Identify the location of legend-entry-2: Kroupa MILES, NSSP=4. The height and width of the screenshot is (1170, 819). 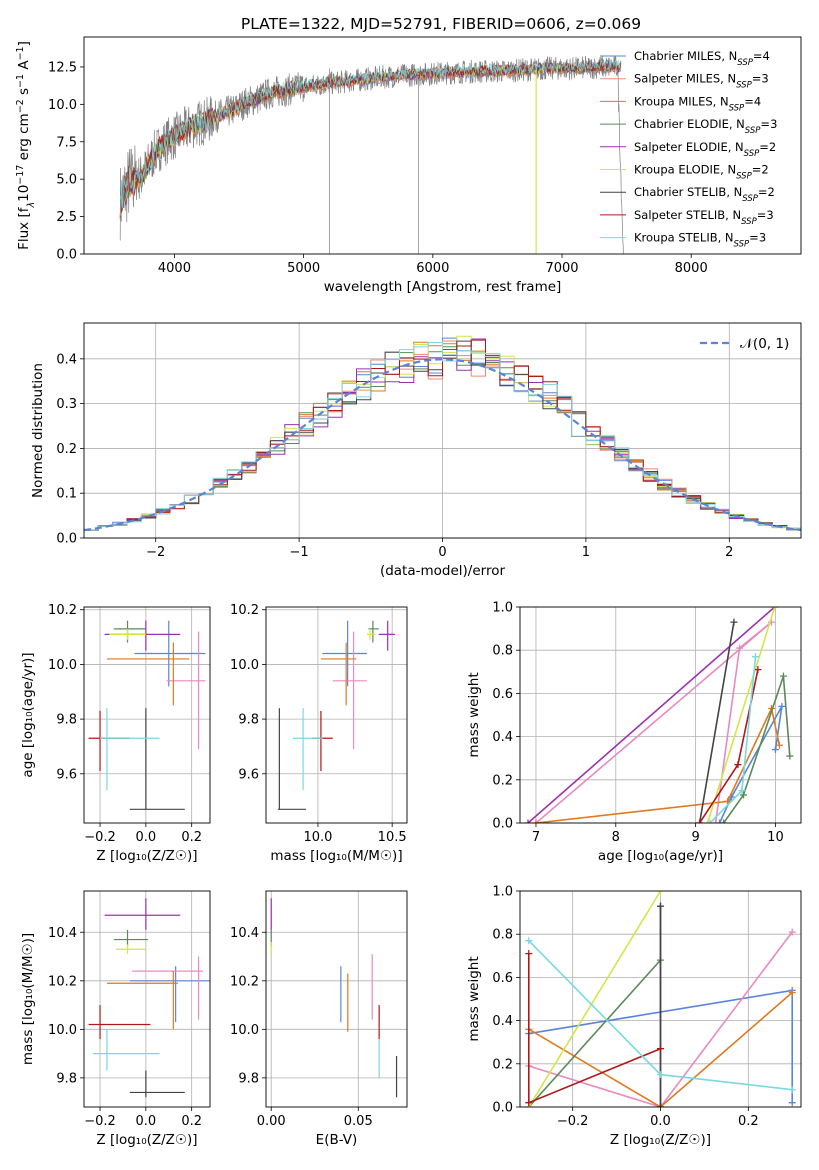
(697, 103).